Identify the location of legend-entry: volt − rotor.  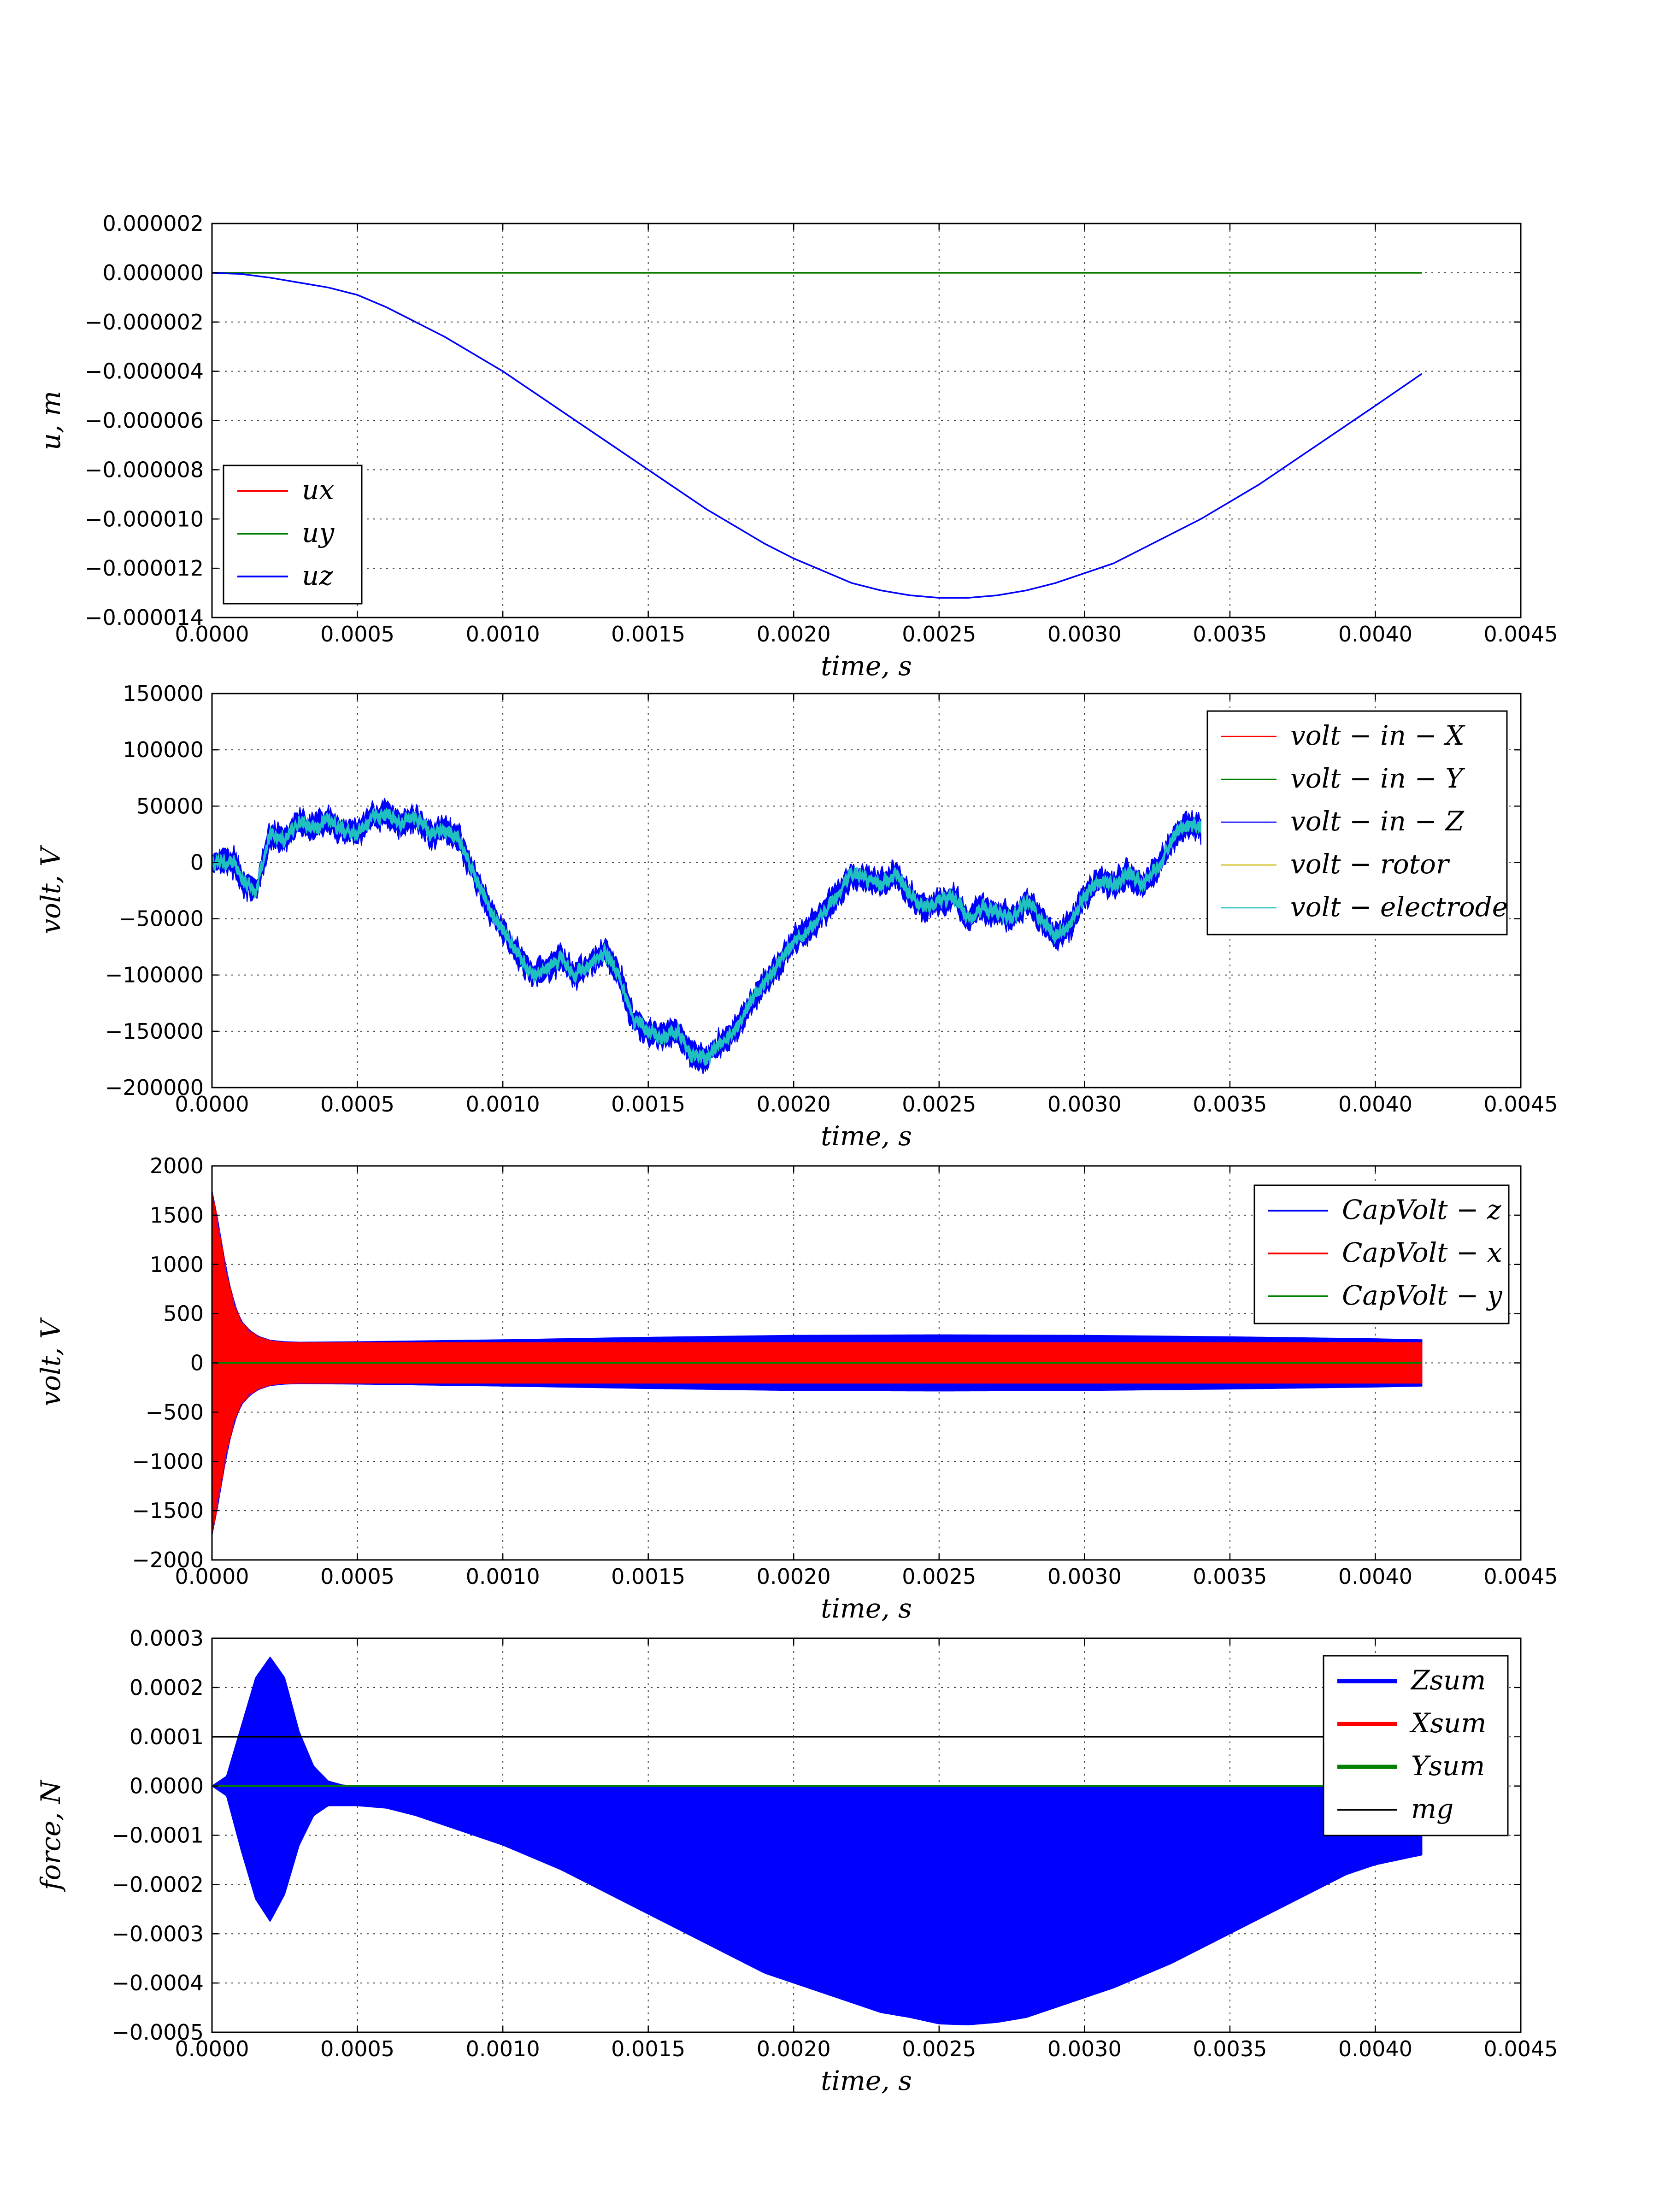
(1370, 864).